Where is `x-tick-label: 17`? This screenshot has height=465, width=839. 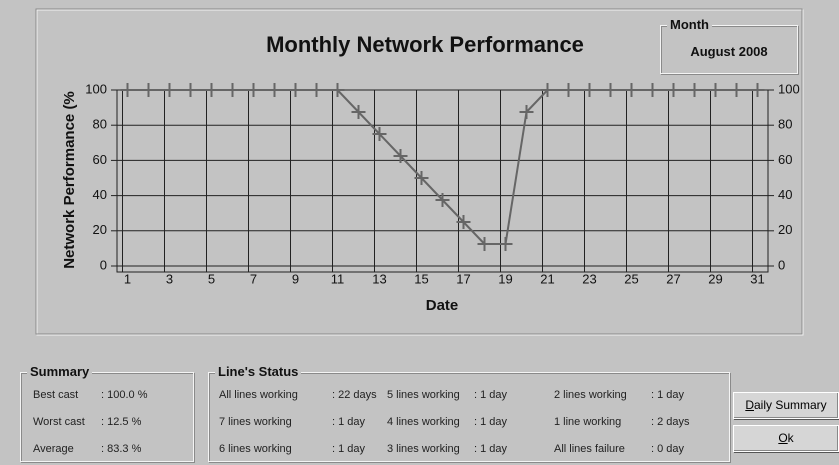 x-tick-label: 17 is located at coordinates (463, 278).